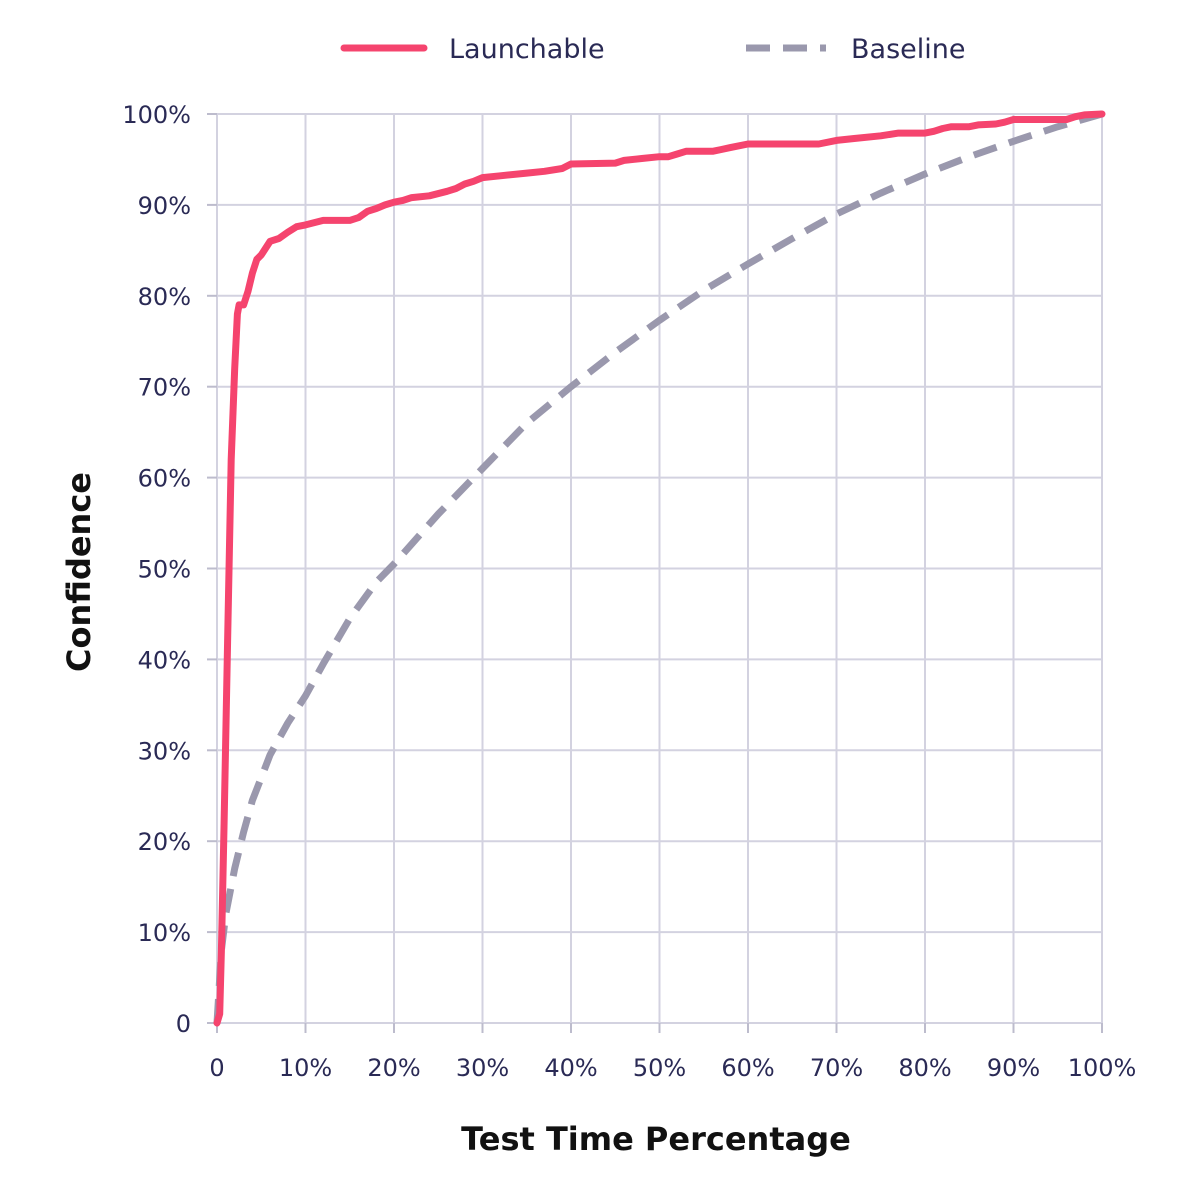 The height and width of the screenshot is (1204, 1200). Describe the element at coordinates (305, 1068) in the screenshot. I see `x-tick-label-1: 10%` at that location.